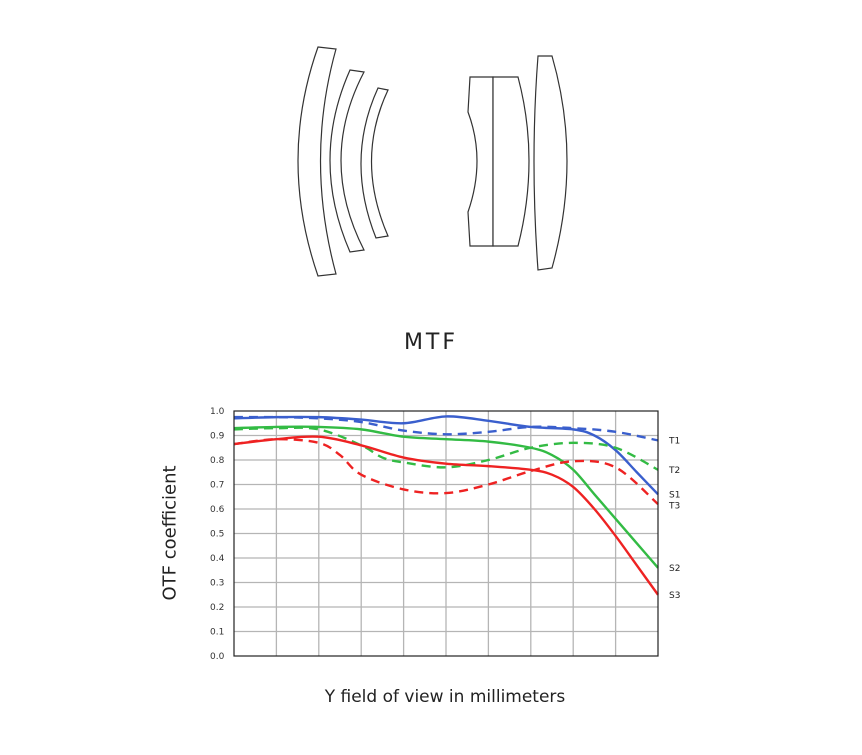 The height and width of the screenshot is (755, 862). What do you see at coordinates (217, 608) in the screenshot?
I see `y-tick-label: 0.2` at bounding box center [217, 608].